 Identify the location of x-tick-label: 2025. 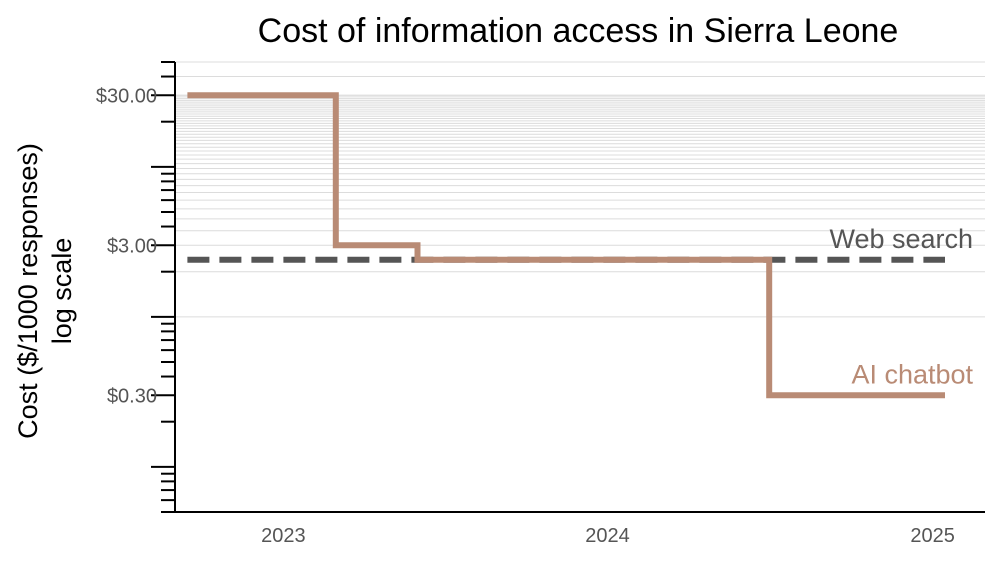
(932, 536).